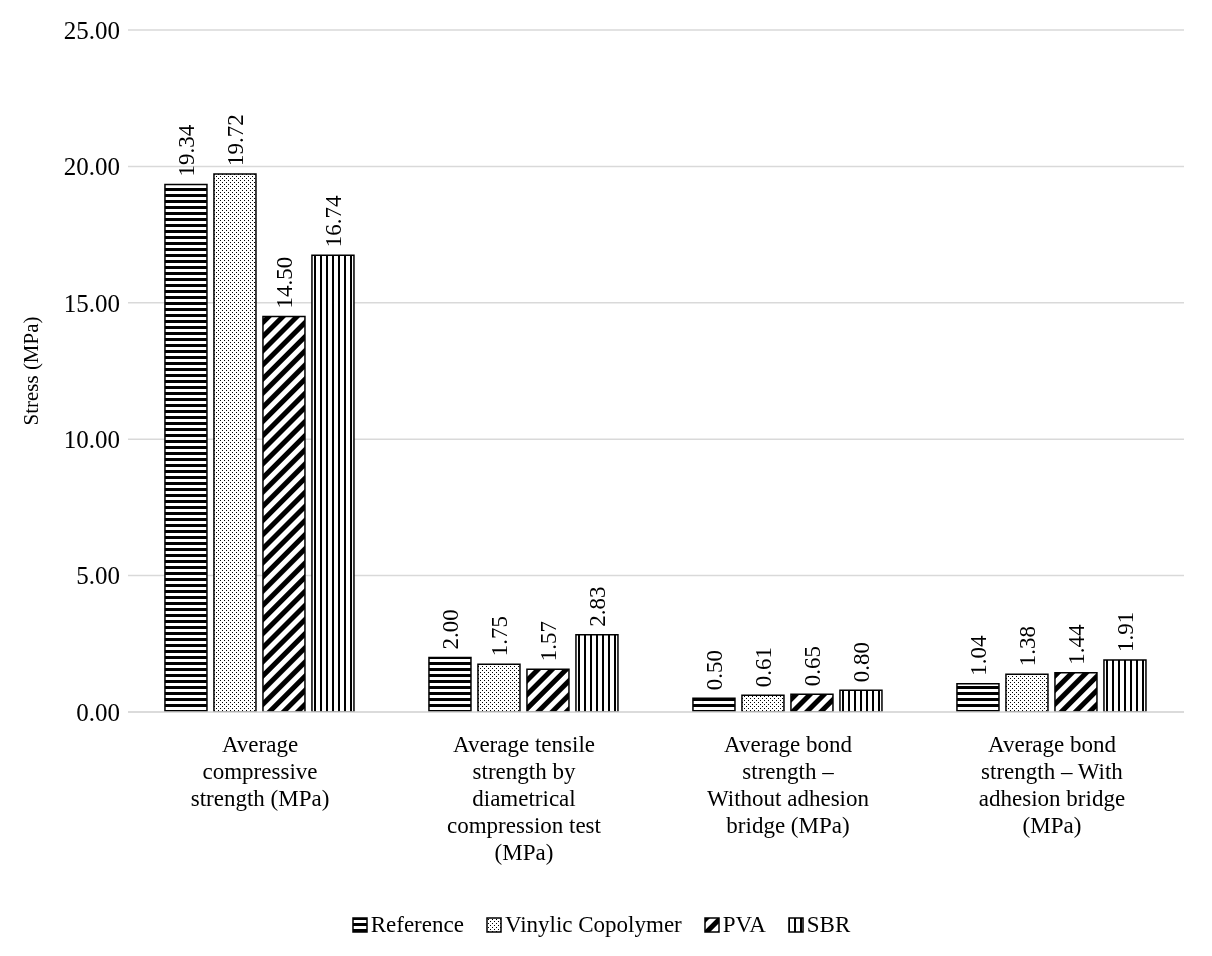  Describe the element at coordinates (1125, 631) in the screenshot. I see `data-label: 1.91` at that location.